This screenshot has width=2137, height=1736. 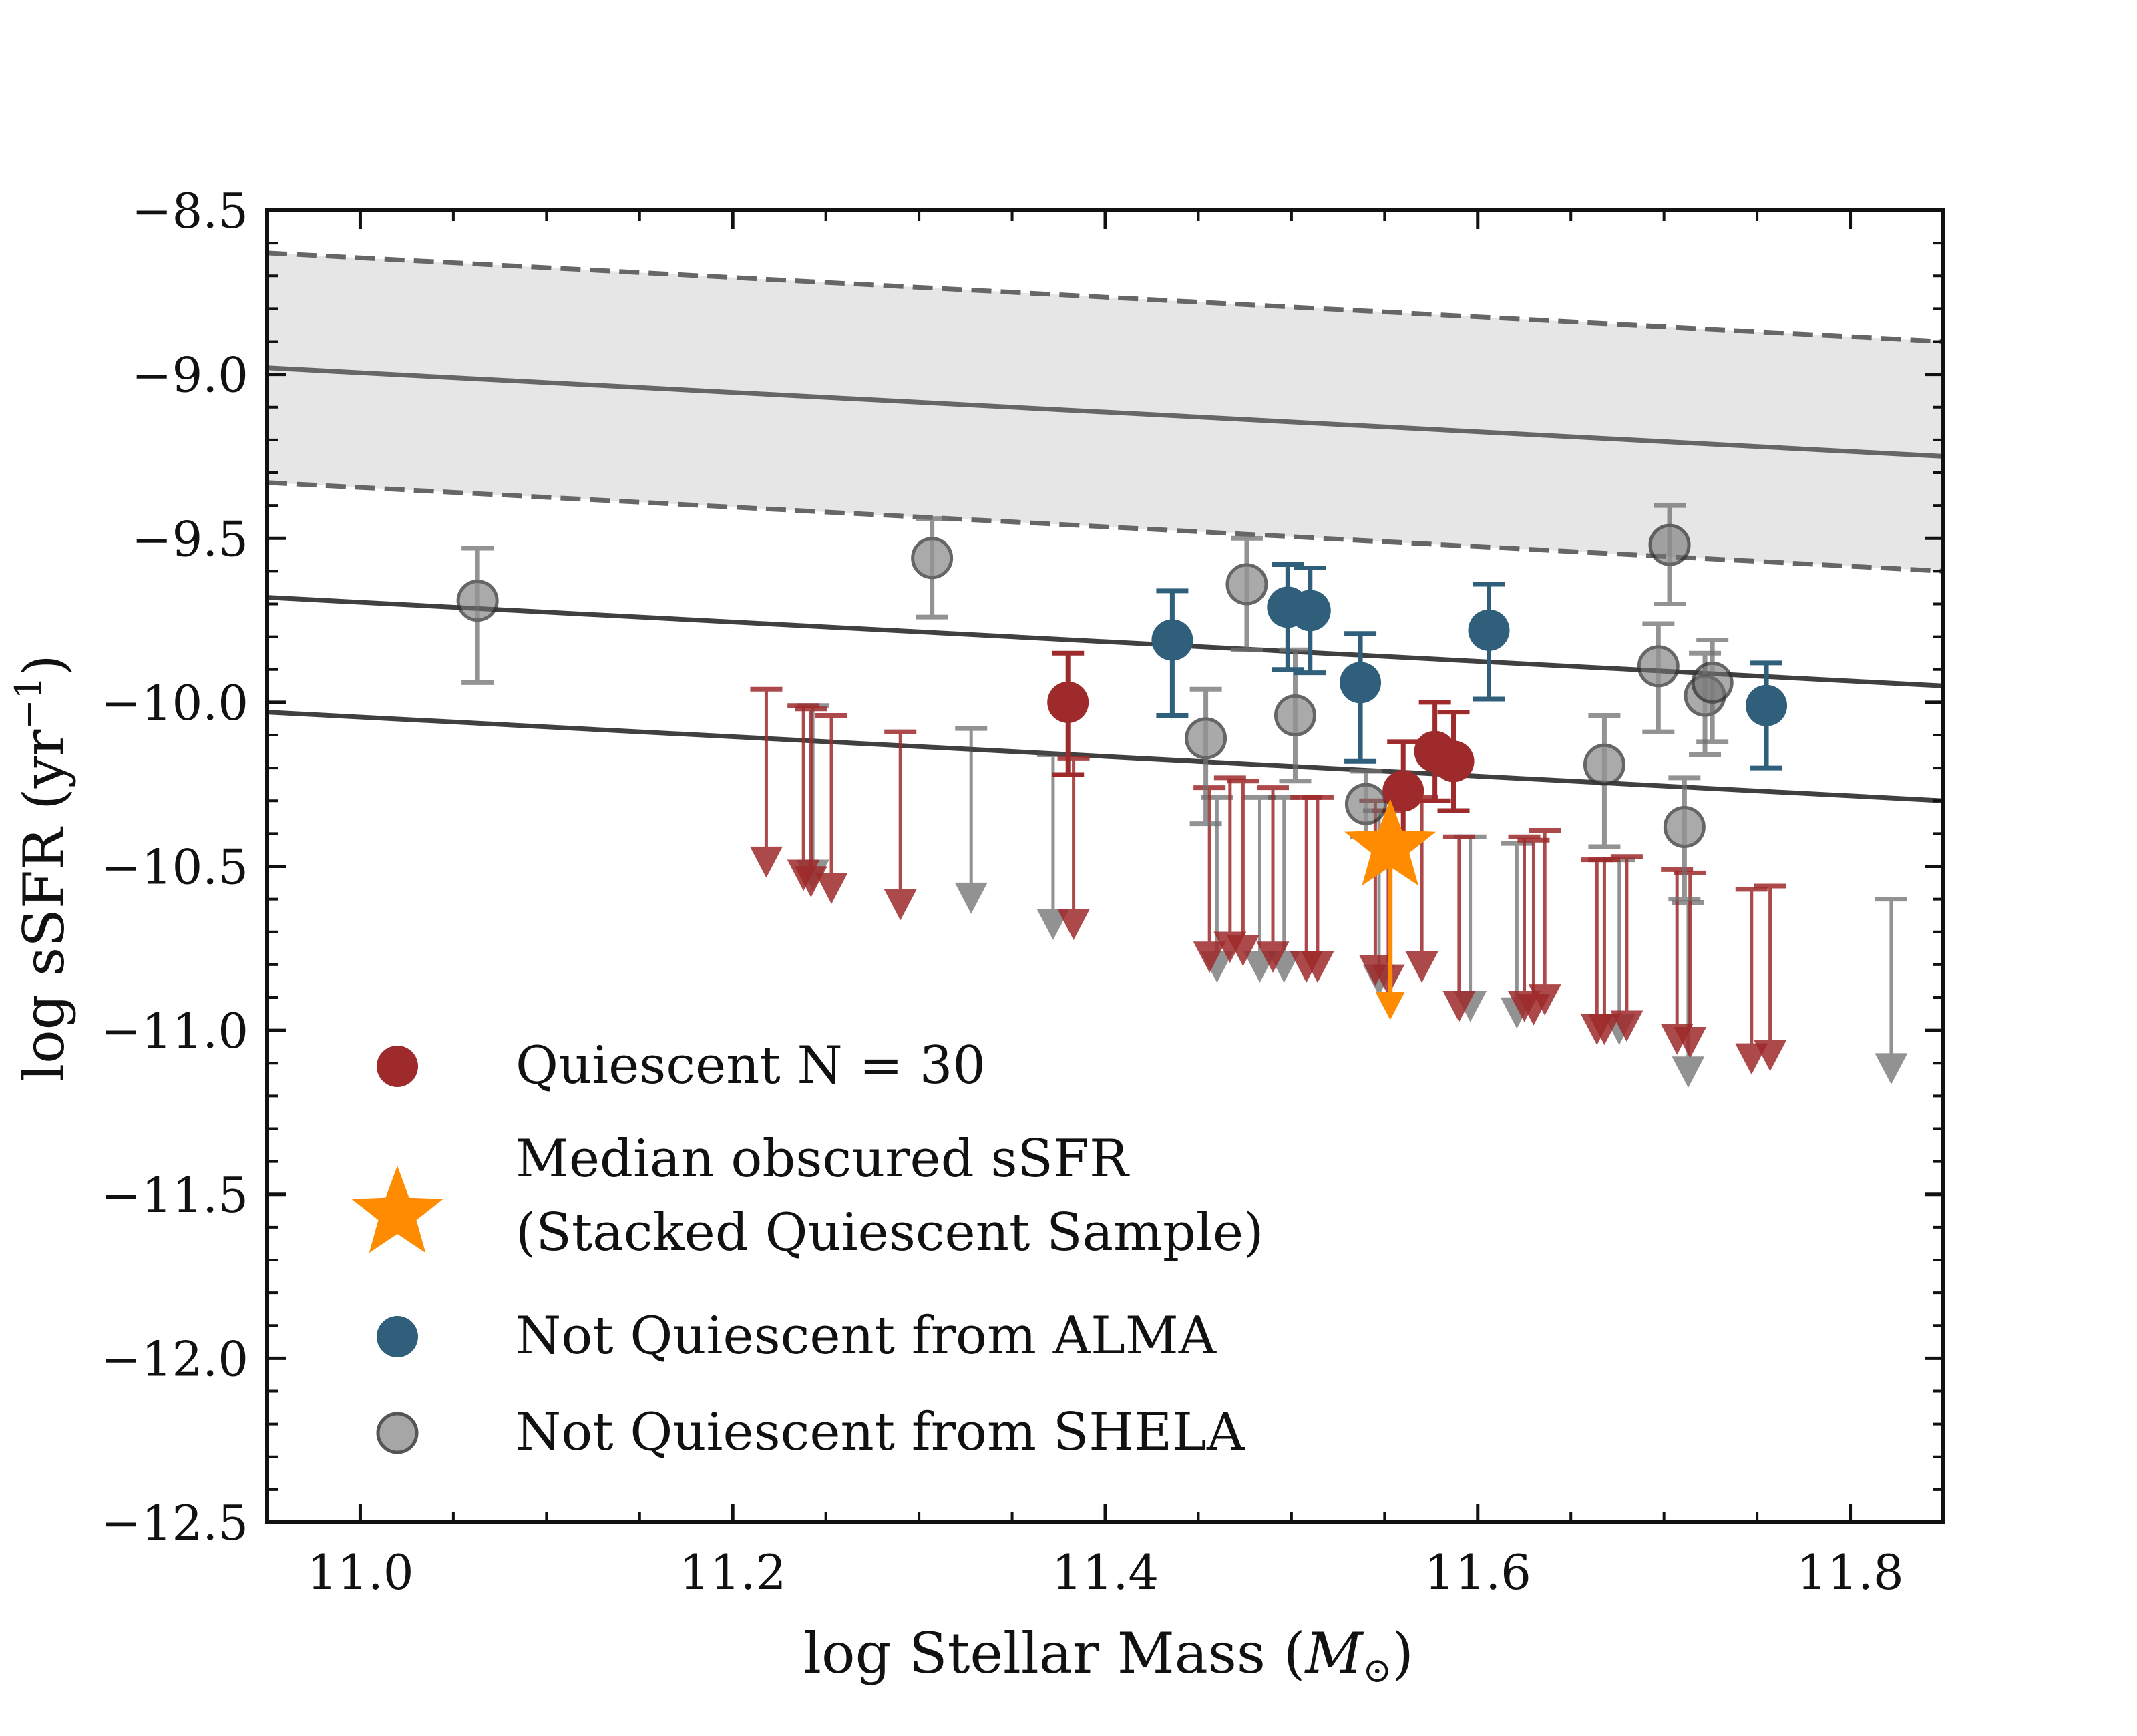 What do you see at coordinates (1268, 880) in the screenshot?
I see `quiescent-upper-limits` at bounding box center [1268, 880].